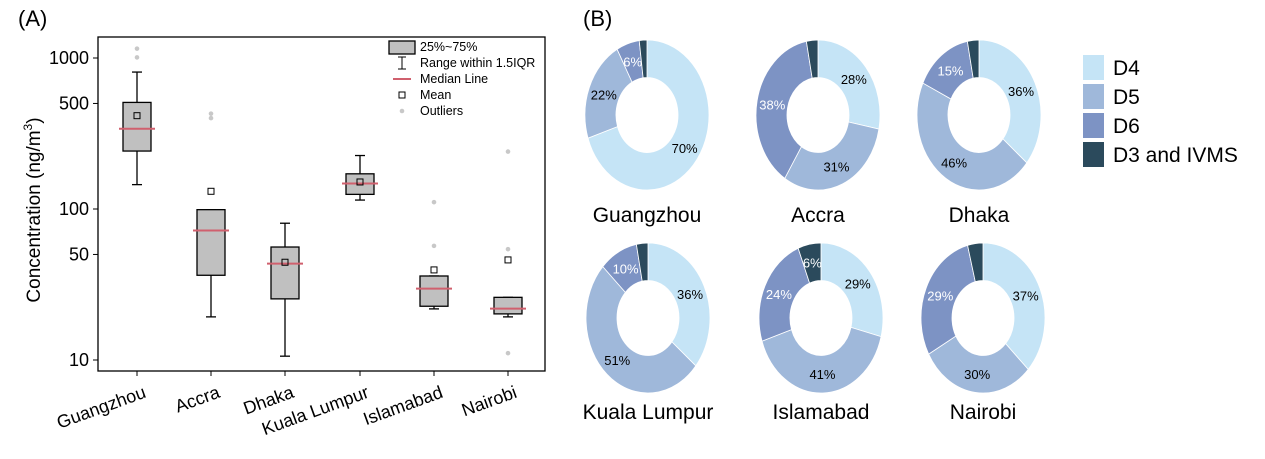 The width and height of the screenshot is (1265, 459). Describe the element at coordinates (69, 58) in the screenshot. I see `y-tick-label: 1000` at that location.